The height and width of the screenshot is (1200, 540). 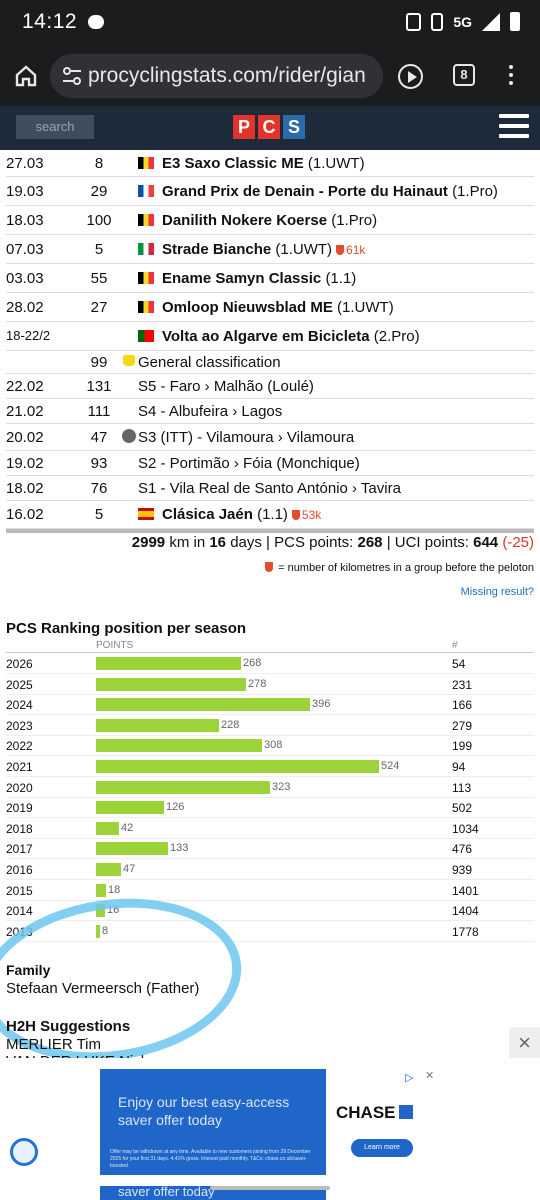 I want to click on site-search-input: search, so click(x=55, y=127).